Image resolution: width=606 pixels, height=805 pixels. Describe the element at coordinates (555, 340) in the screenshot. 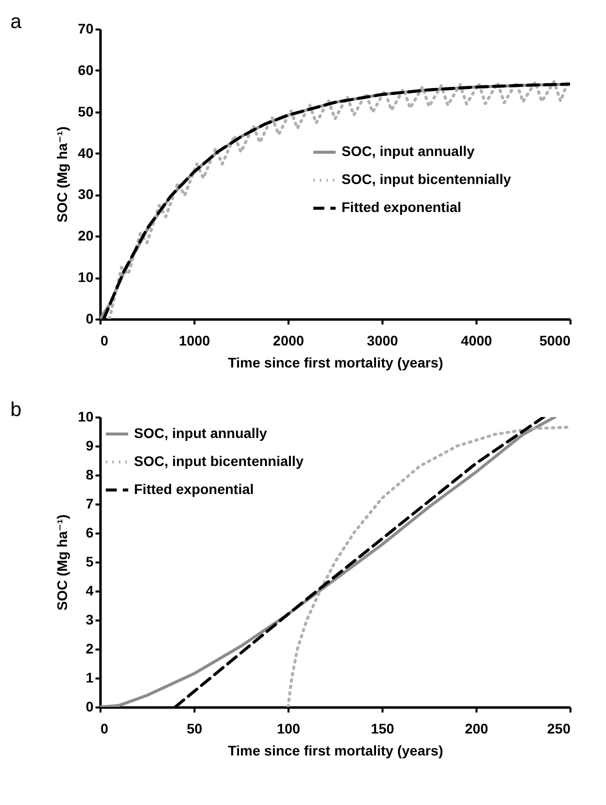

I see `x-tick-label: 5000` at that location.